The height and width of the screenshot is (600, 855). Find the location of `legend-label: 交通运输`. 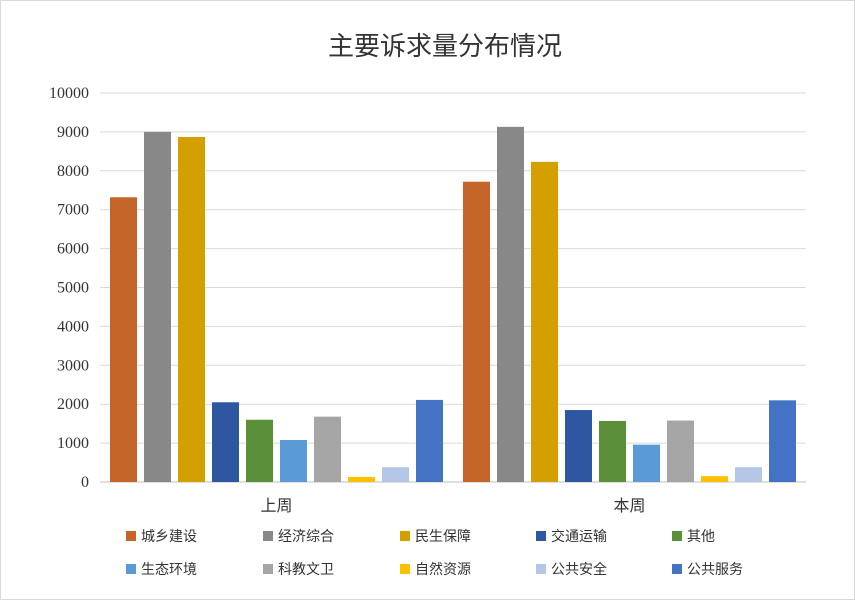

legend-label: 交通运输 is located at coordinates (579, 536).